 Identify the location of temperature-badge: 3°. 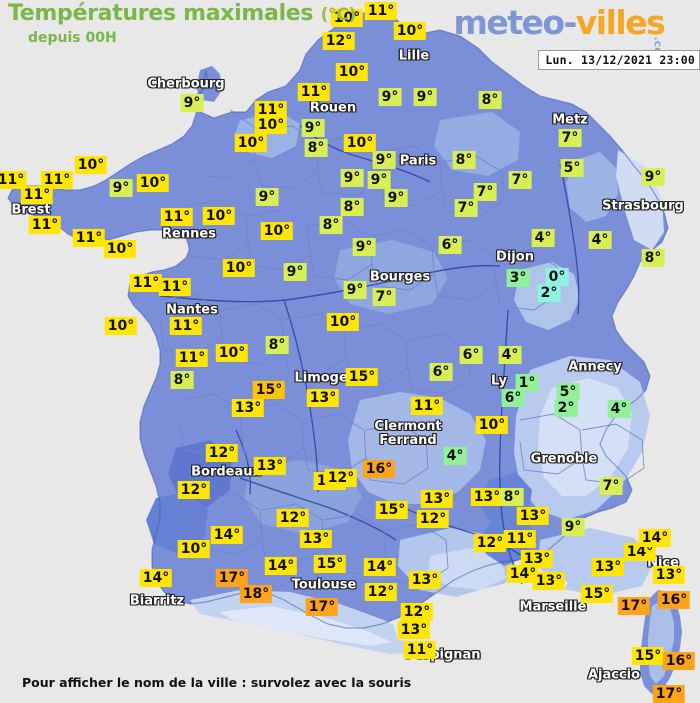
(518, 278).